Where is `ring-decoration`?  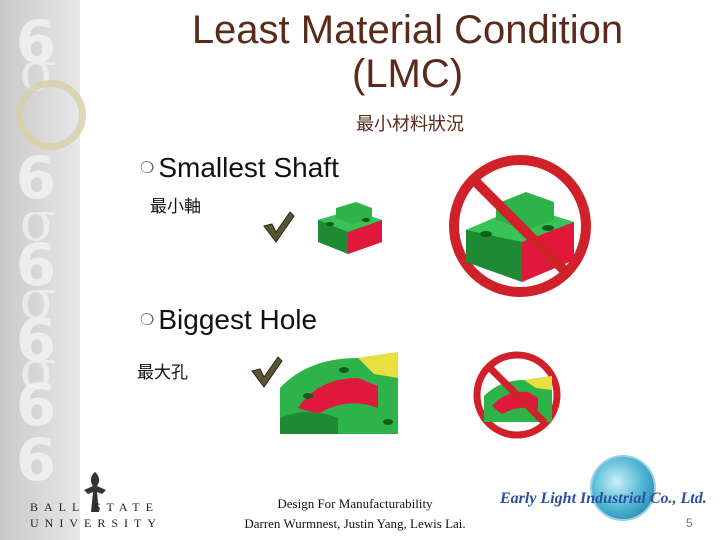 ring-decoration is located at coordinates (51, 115).